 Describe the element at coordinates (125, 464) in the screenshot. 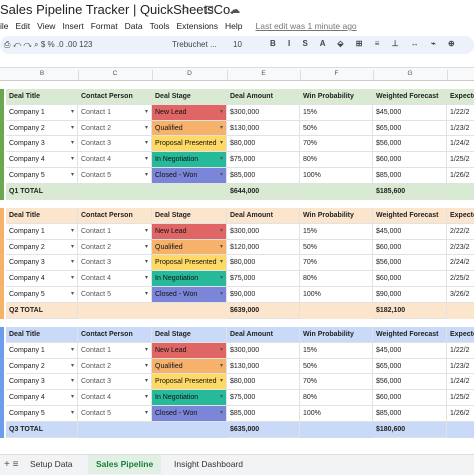

I see `sheet-tab: Sales Pipeline` at that location.